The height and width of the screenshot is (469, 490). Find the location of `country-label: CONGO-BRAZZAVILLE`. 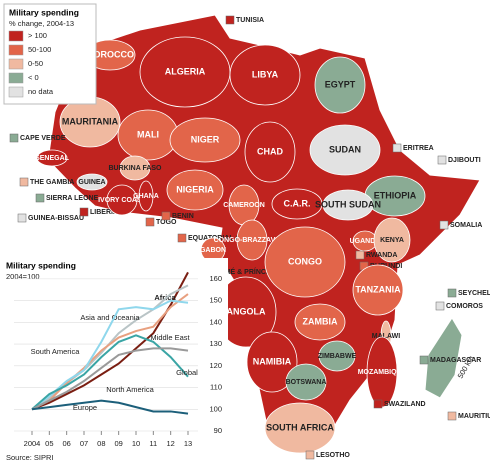

country-label: CONGO-BRAZZAVILLE is located at coordinates (252, 240).